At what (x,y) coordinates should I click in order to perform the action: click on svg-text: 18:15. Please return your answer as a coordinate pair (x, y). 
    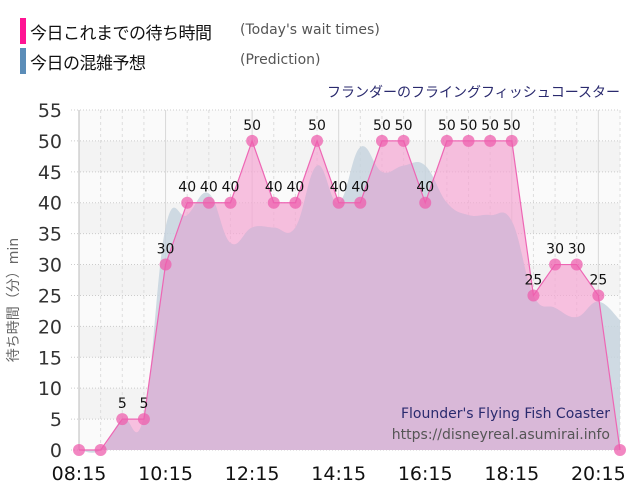
    Looking at the image, I should click on (511, 474).